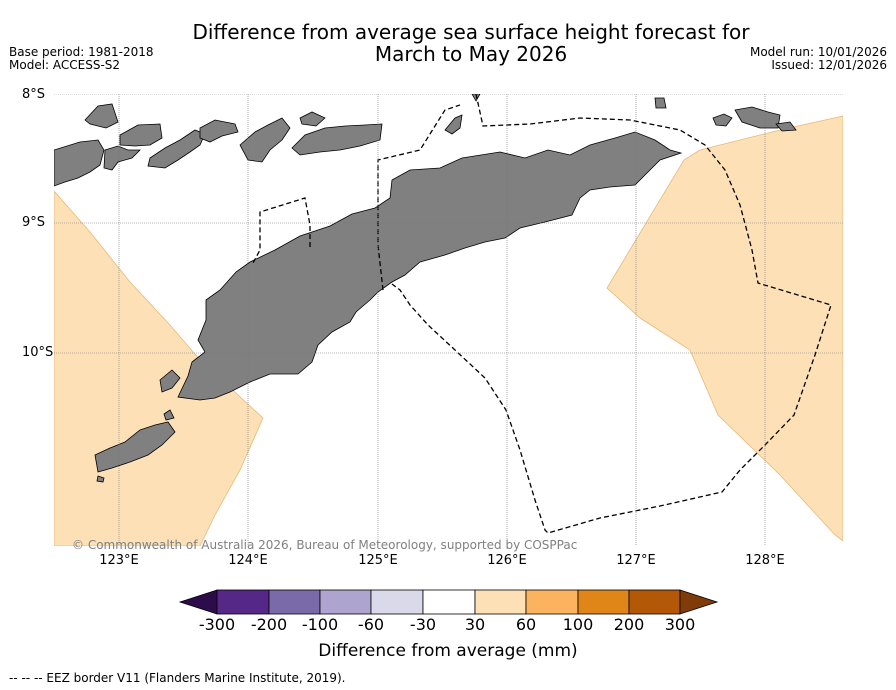 This screenshot has height=690, width=896. I want to click on lon-label-128e: 128°E, so click(765, 560).